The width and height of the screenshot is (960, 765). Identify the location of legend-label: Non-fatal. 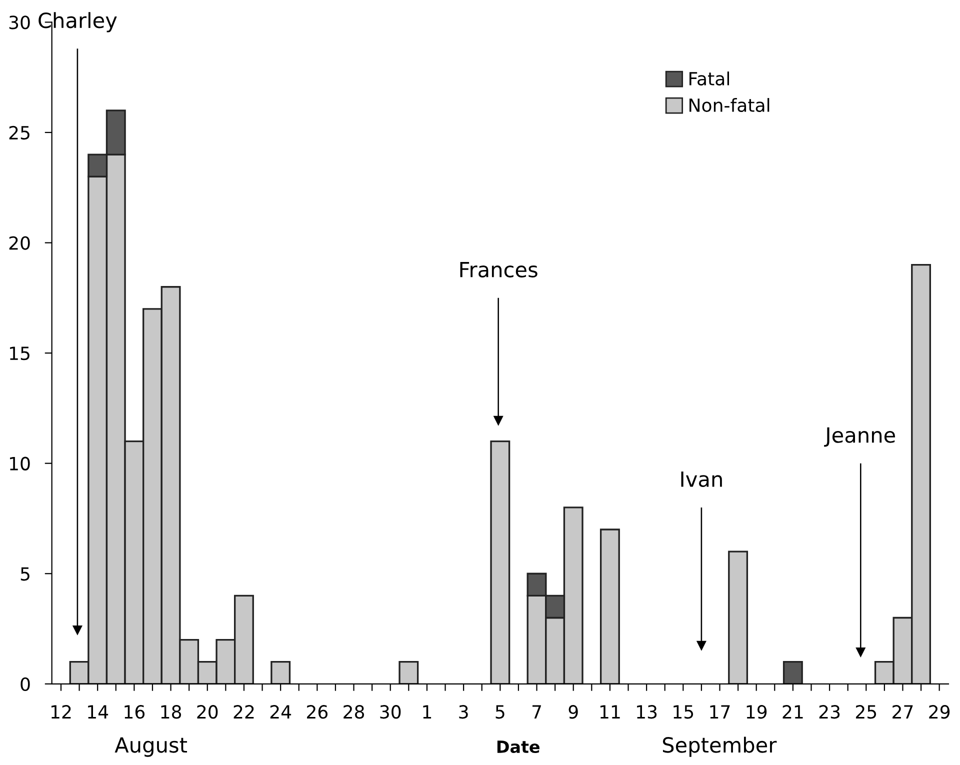
(730, 105).